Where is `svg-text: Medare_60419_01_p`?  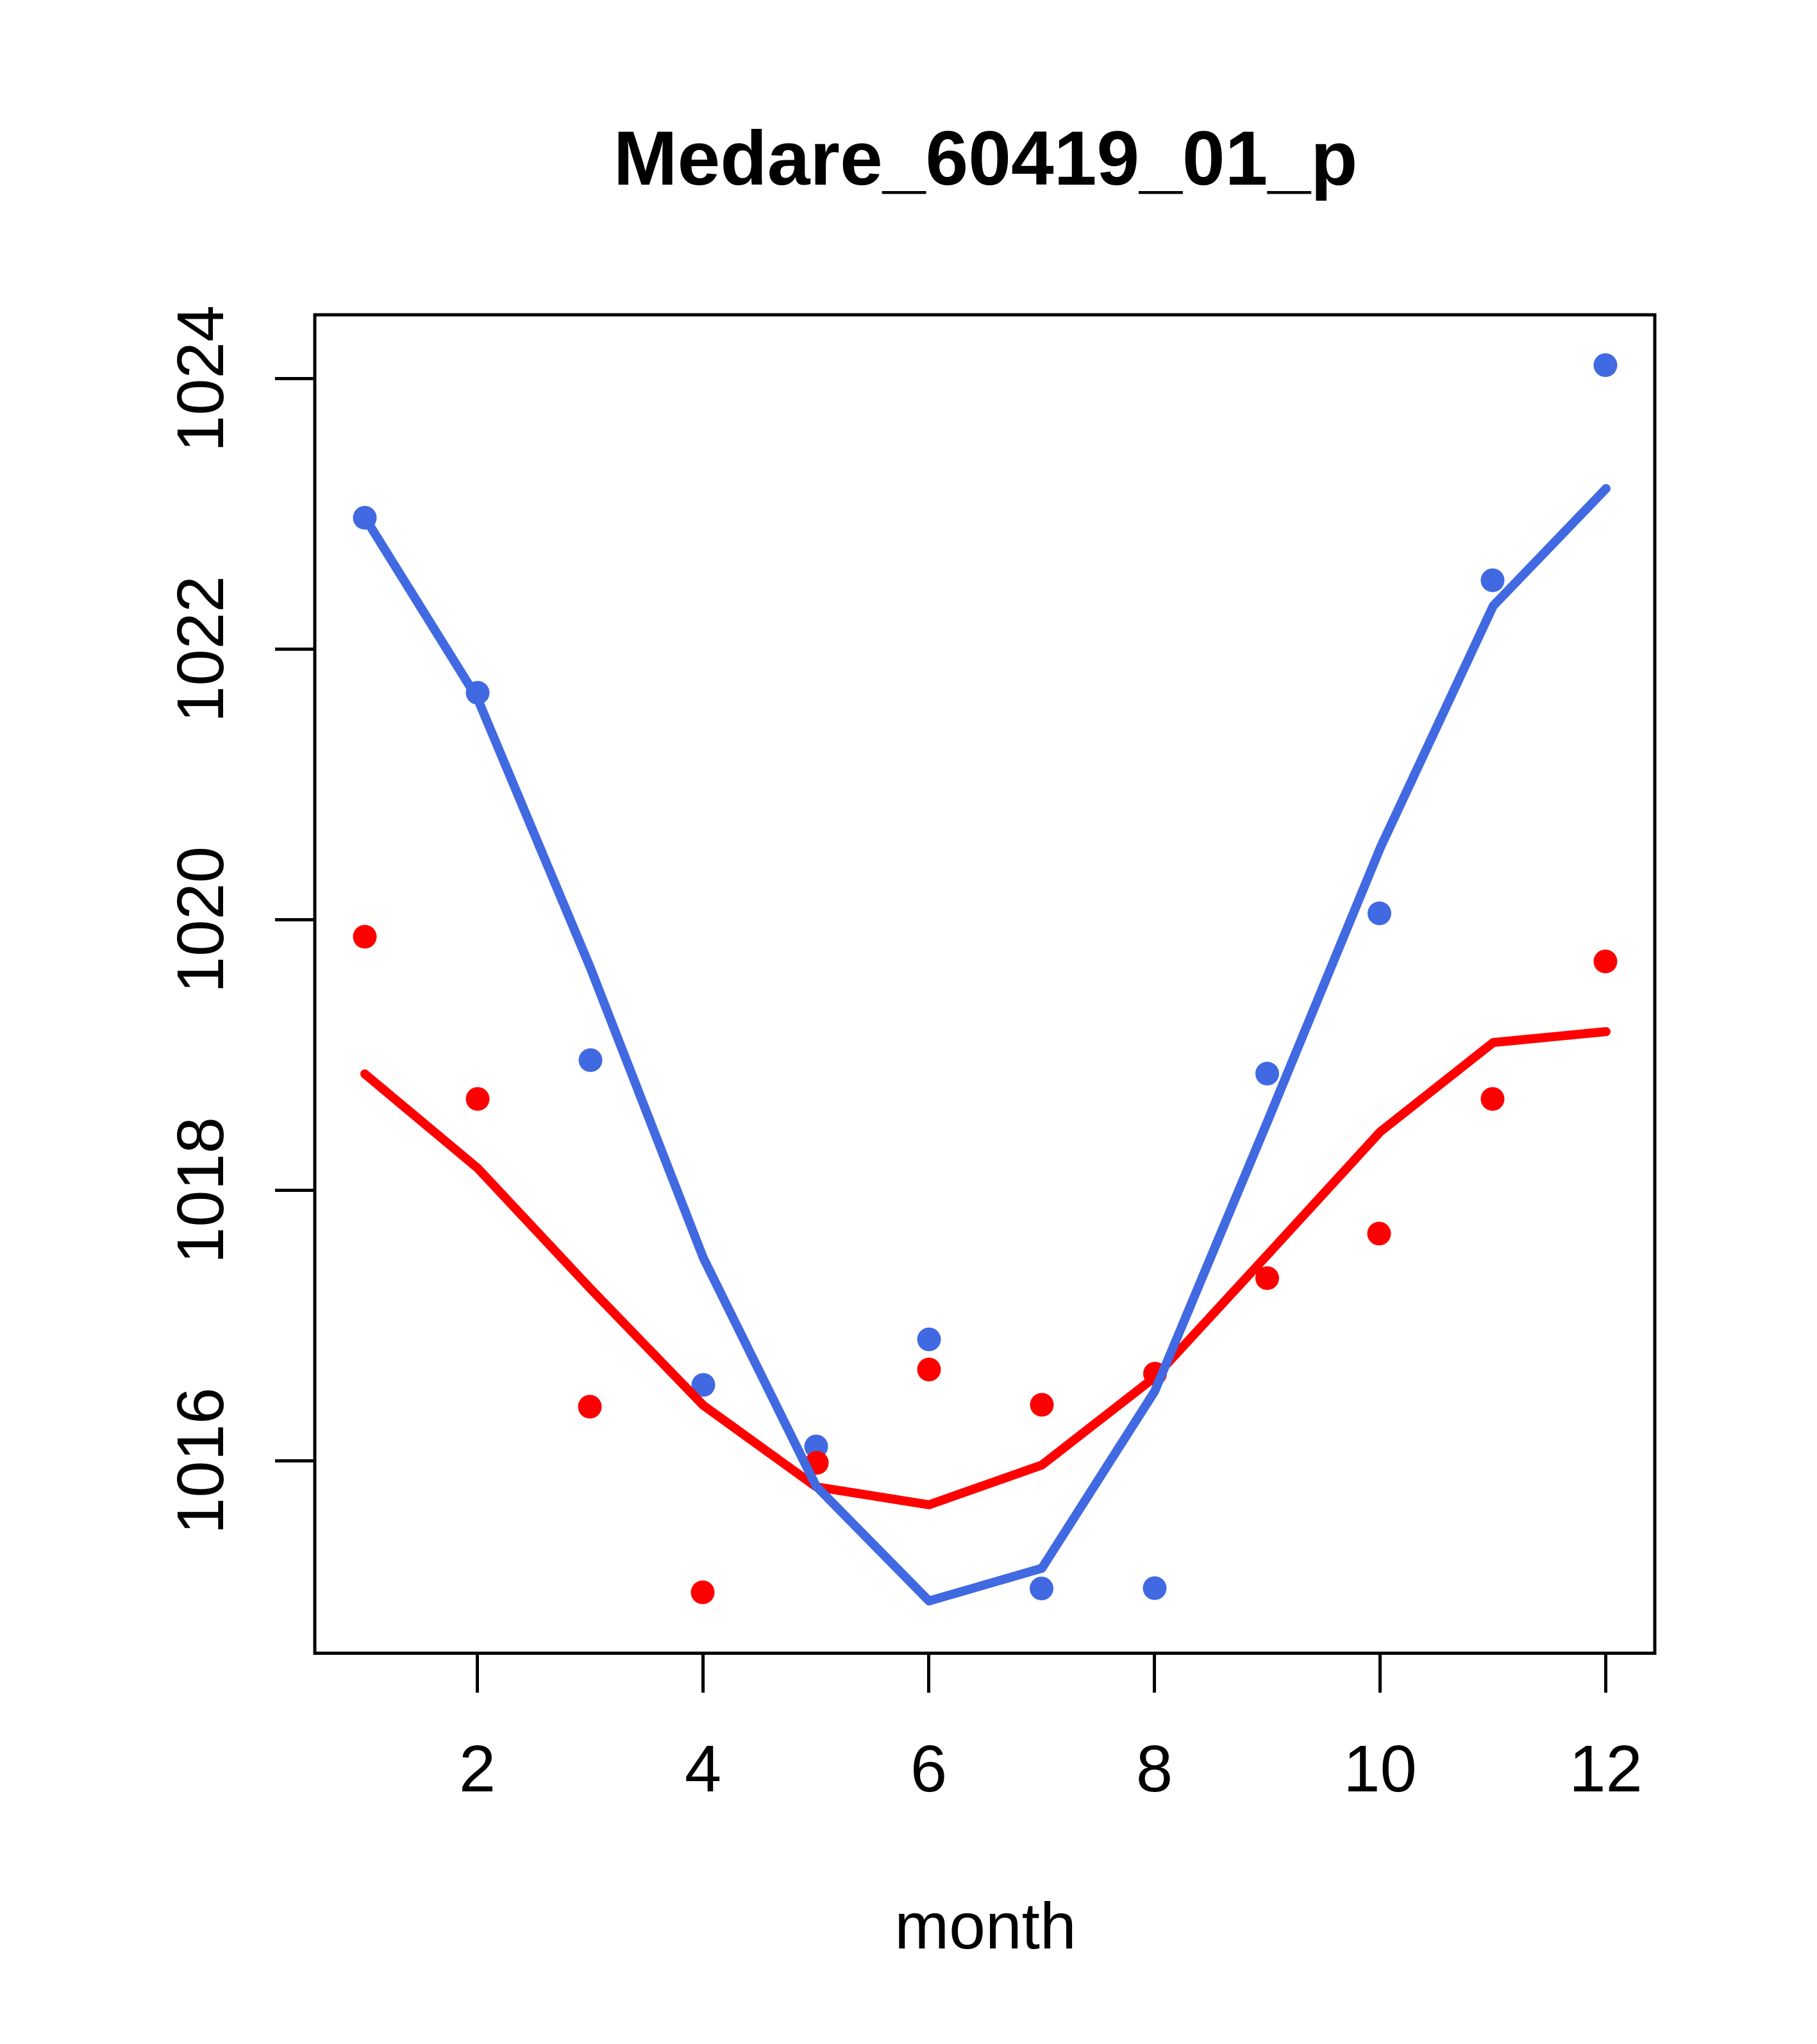
svg-text: Medare_60419_01_p is located at coordinates (986, 158).